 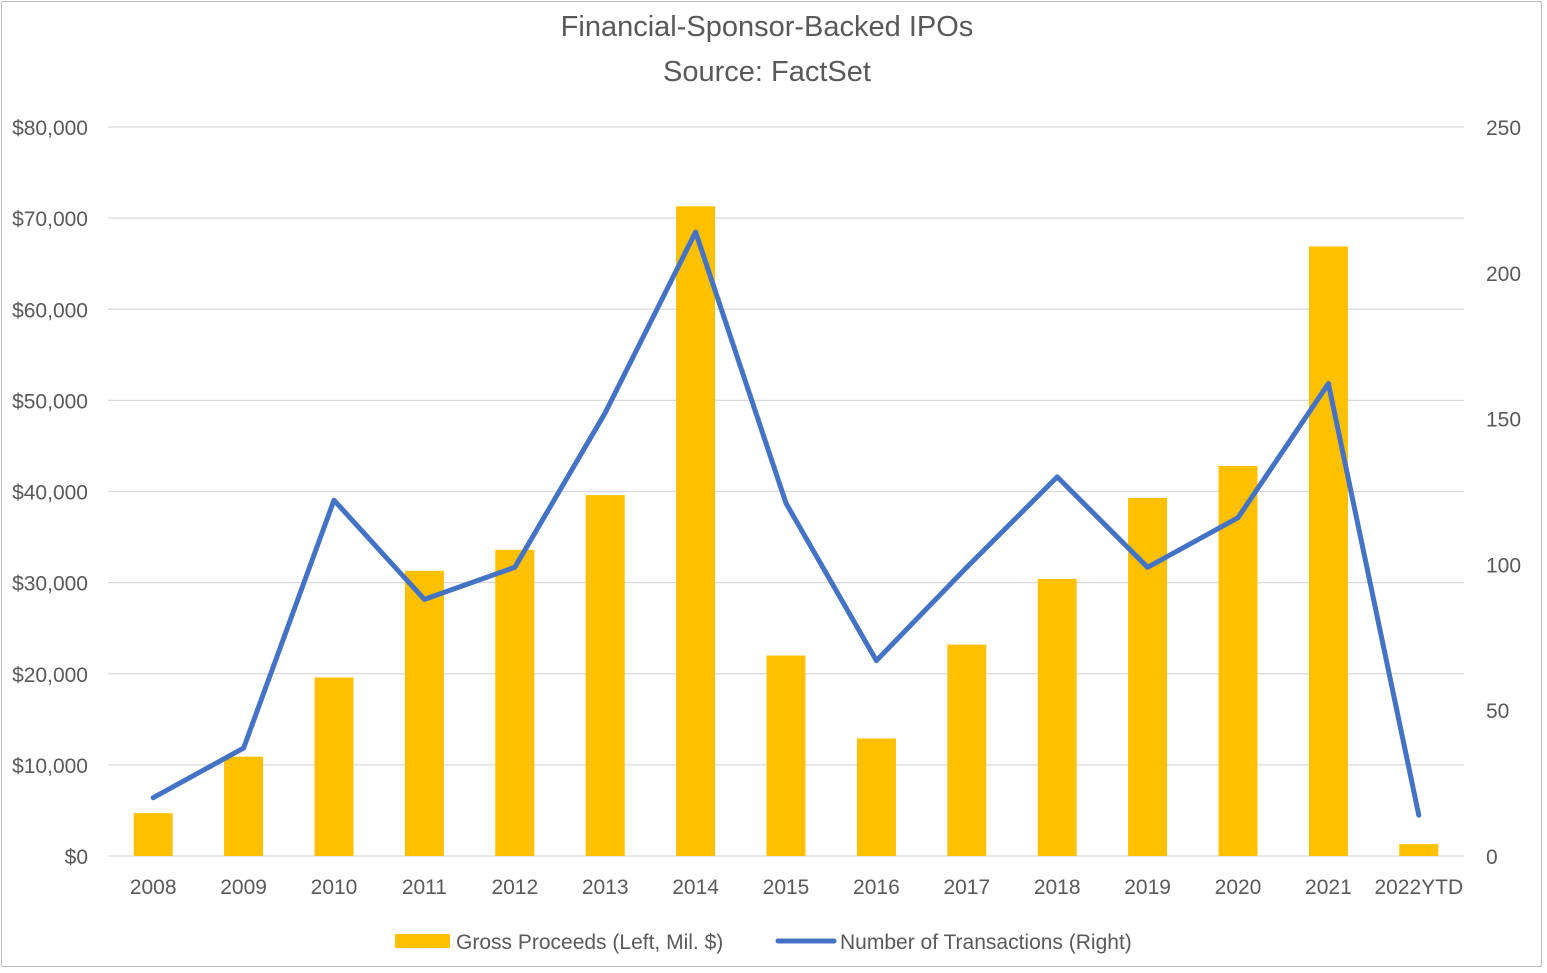 I want to click on x-tick-label: 2017, so click(x=966, y=887).